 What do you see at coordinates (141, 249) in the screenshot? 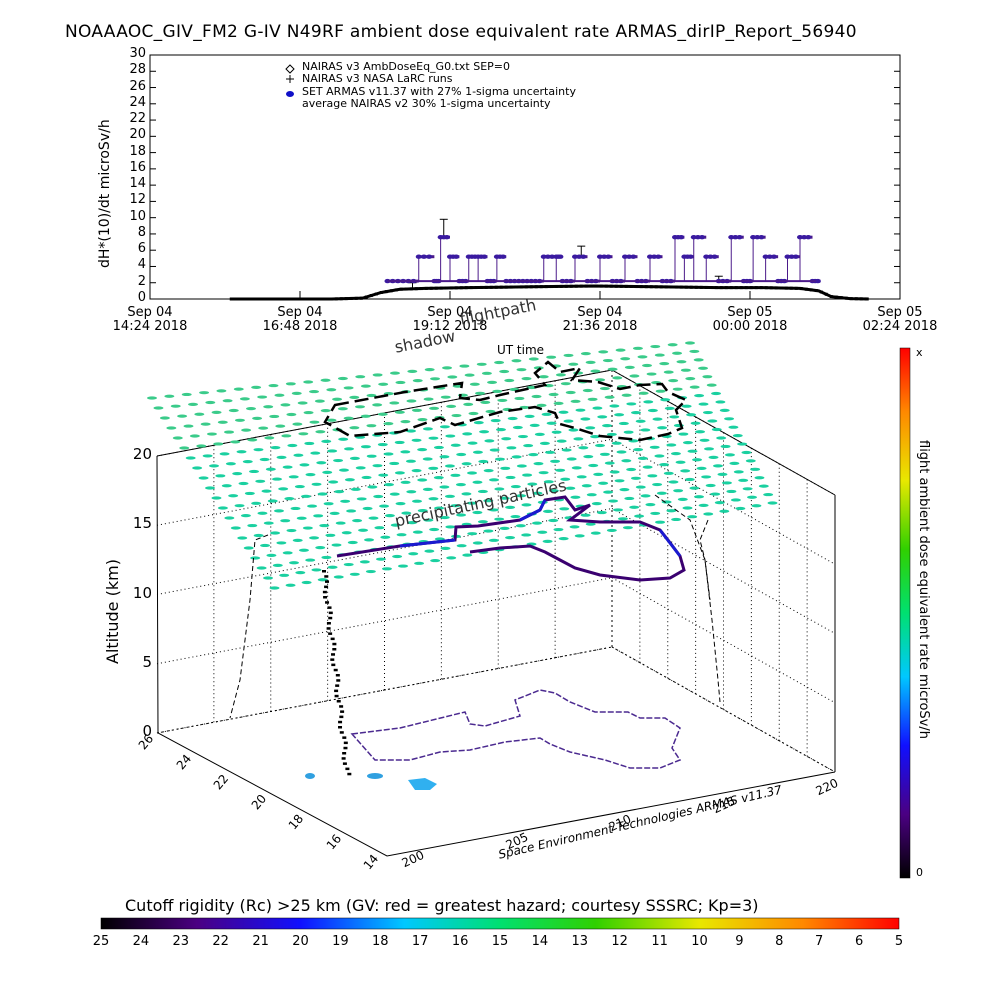
I see `y-tick-label: 6` at bounding box center [141, 249].